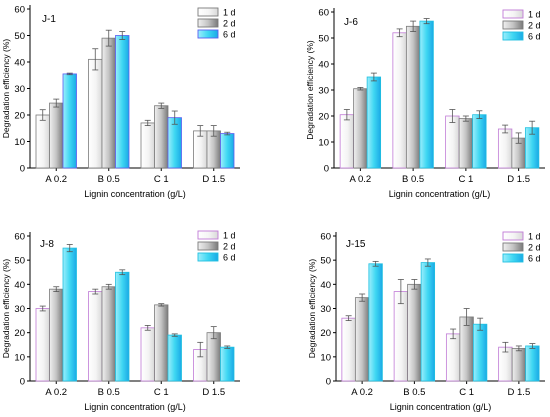 This screenshot has width=550, height=417. Describe the element at coordinates (49, 19) in the screenshot. I see `panel-label: J-1` at that location.